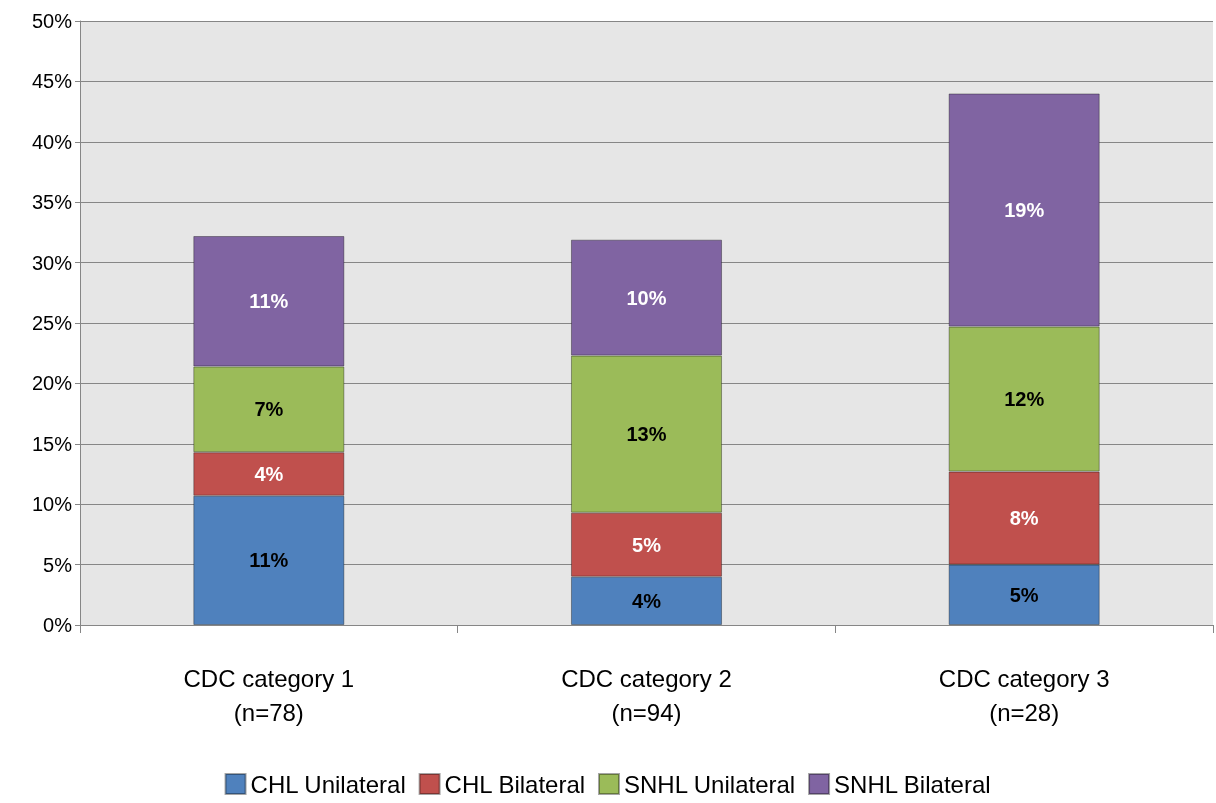 The height and width of the screenshot is (803, 1216). Describe the element at coordinates (52, 141) in the screenshot. I see `y-tick-label: 40%` at that location.